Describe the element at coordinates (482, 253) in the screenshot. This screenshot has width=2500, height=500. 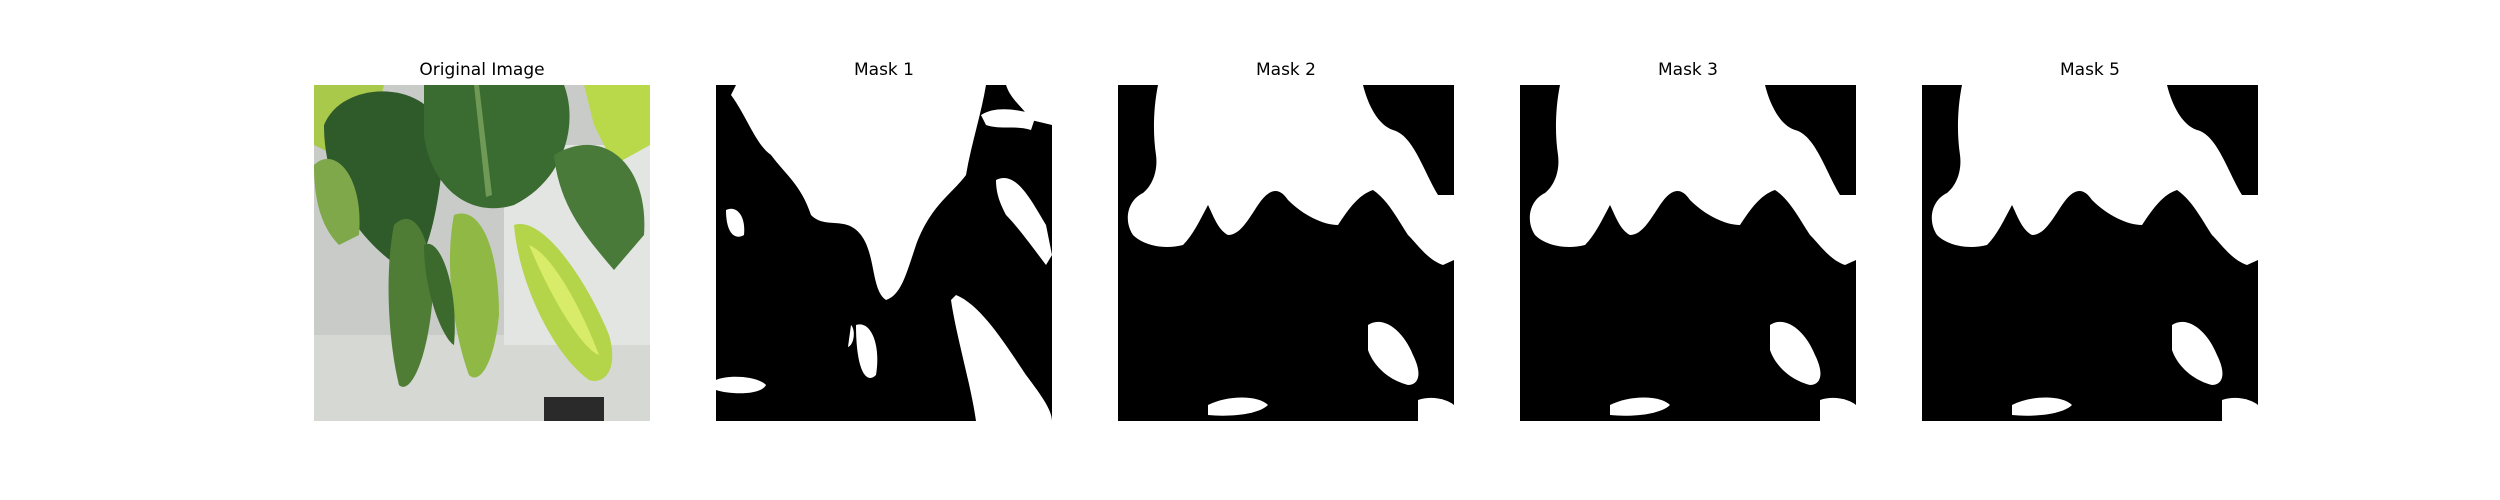
I see `original-image` at that location.